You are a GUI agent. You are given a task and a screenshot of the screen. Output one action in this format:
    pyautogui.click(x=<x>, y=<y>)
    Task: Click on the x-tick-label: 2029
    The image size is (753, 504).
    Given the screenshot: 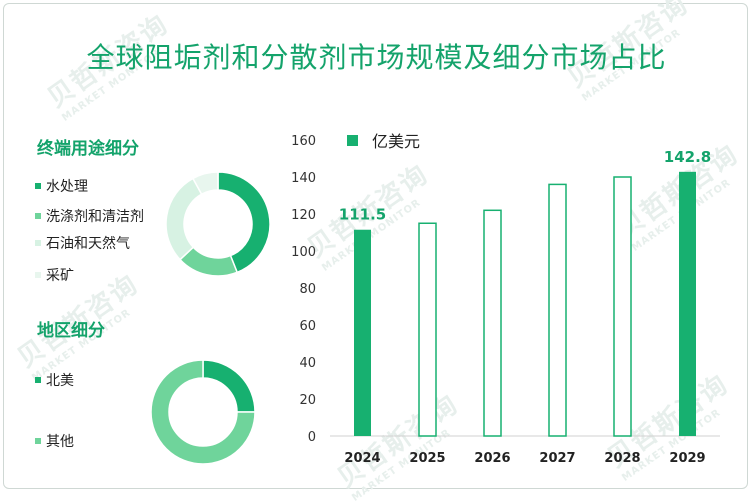 What is the action you would take?
    pyautogui.click(x=687, y=458)
    